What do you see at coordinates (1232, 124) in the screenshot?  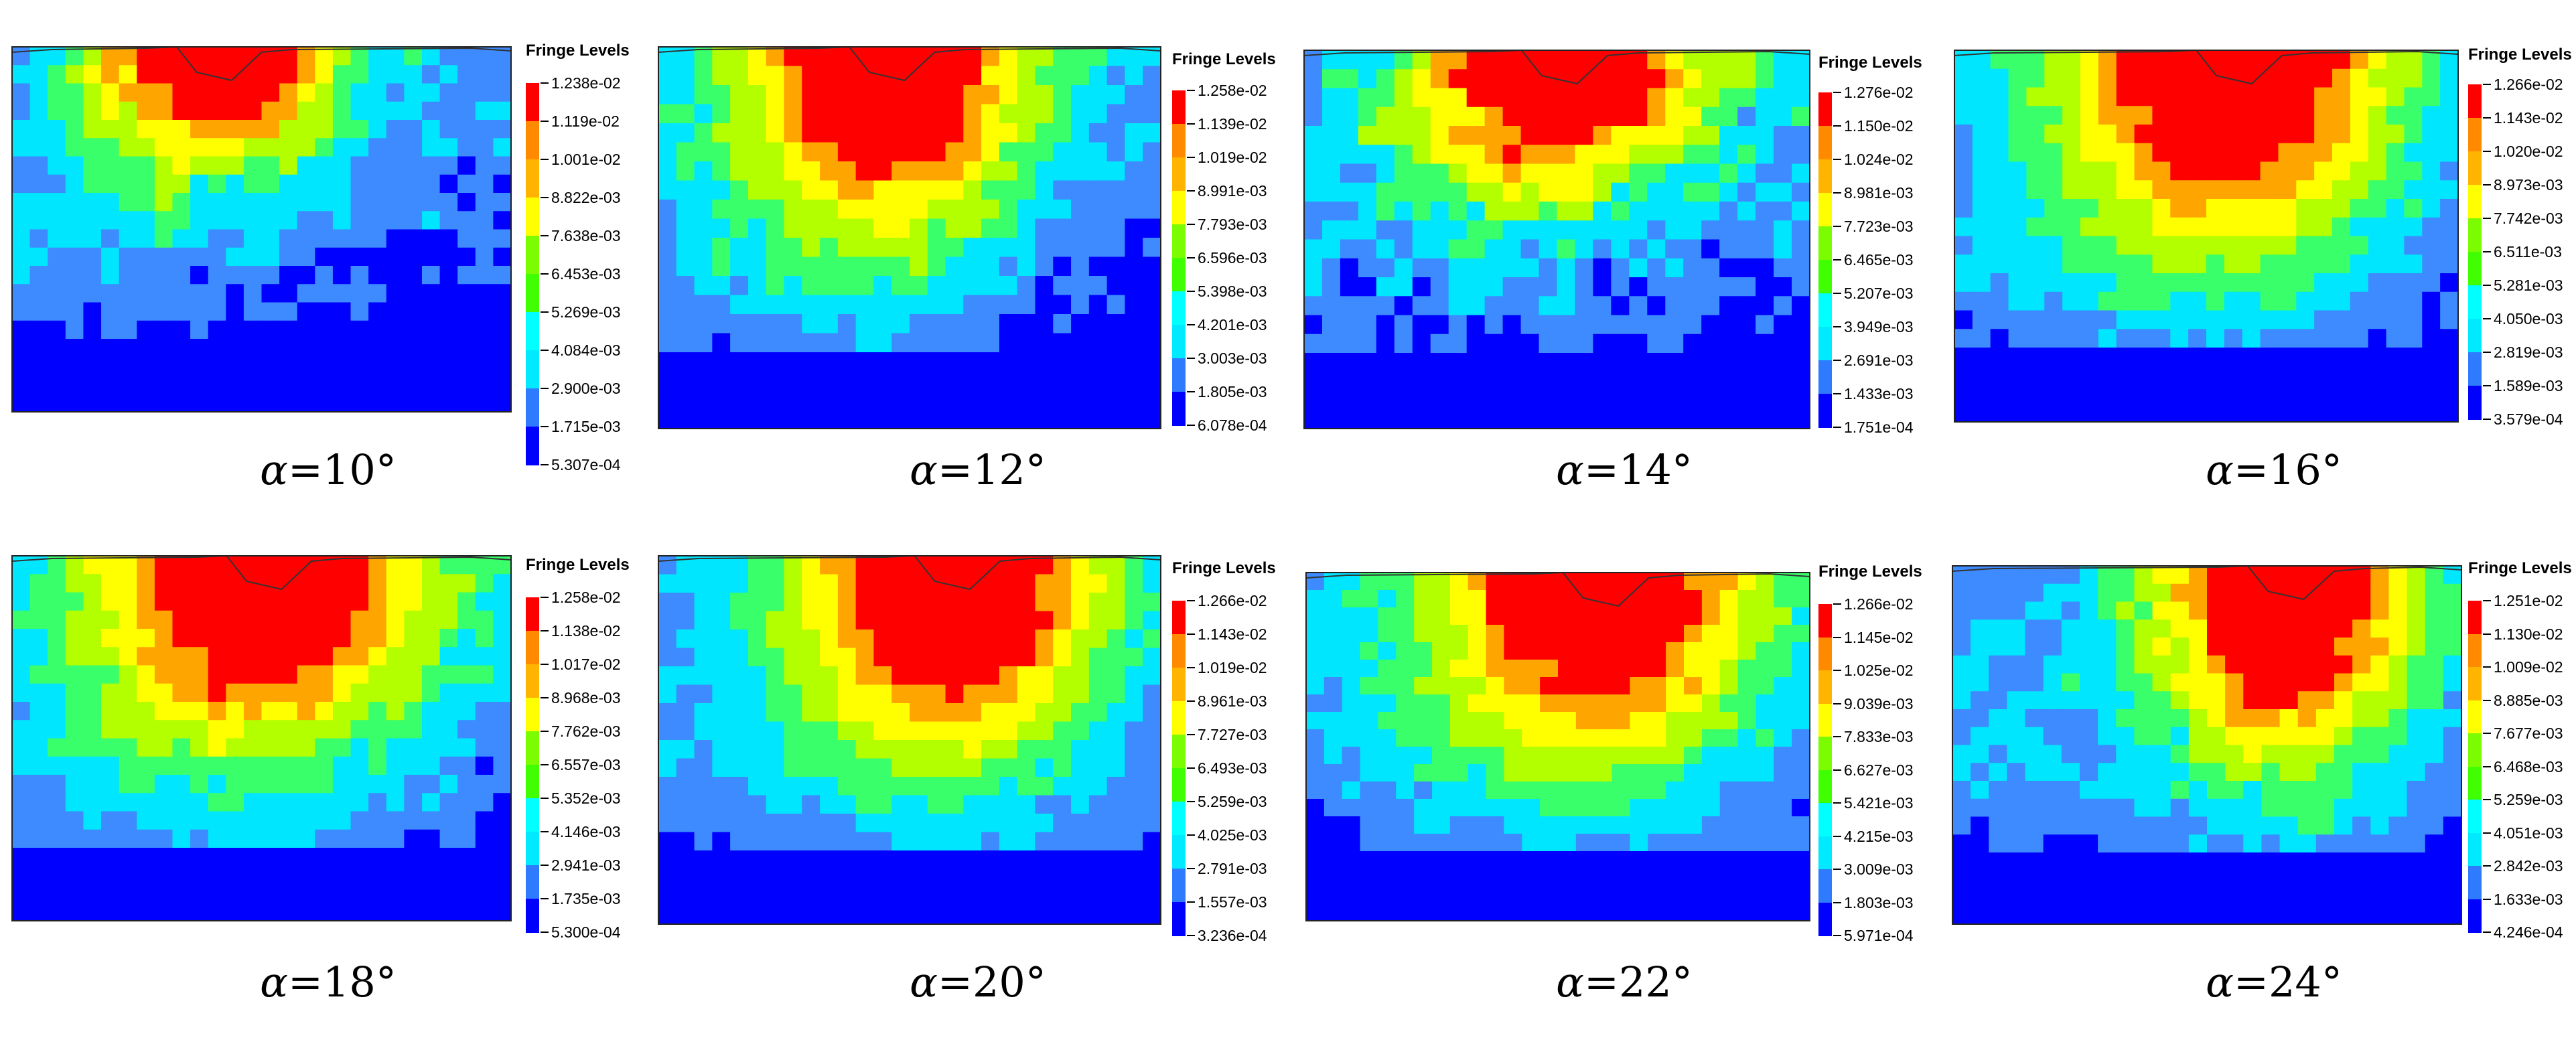 I see `legend-level-label: 1.139e-02` at bounding box center [1232, 124].